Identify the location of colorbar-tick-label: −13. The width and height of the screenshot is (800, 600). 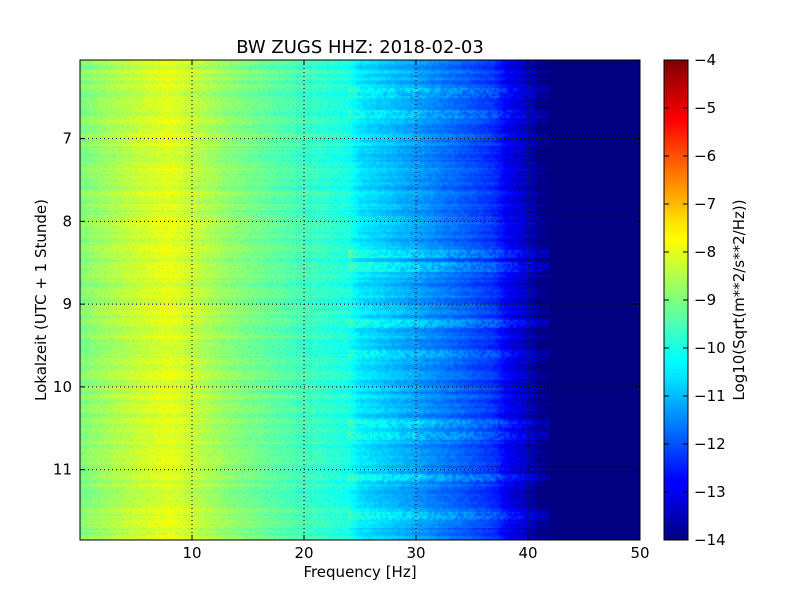
(710, 492).